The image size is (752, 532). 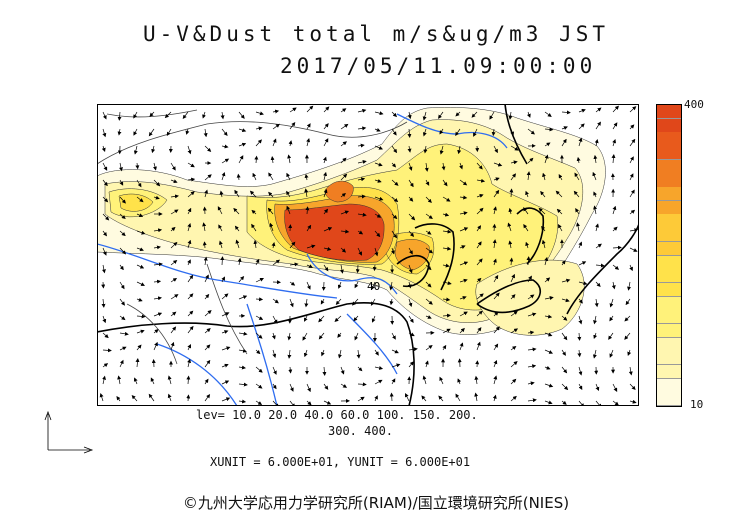 I want to click on colorbar, so click(x=669, y=255).